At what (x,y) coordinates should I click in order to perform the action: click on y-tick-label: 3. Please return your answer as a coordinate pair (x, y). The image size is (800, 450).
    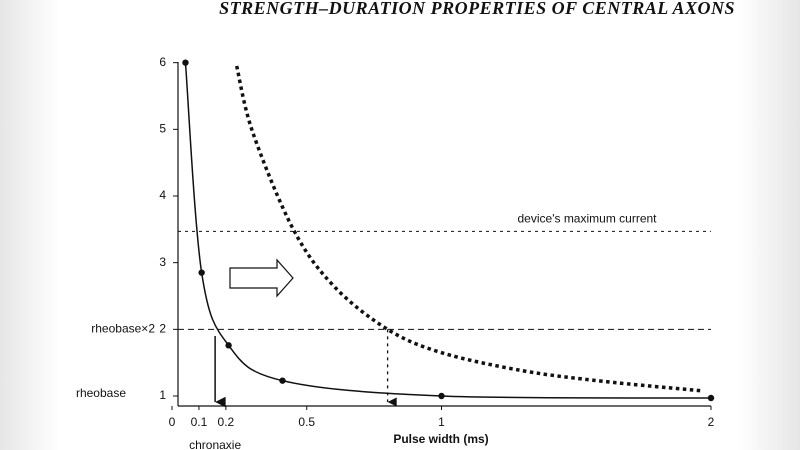
    Looking at the image, I should click on (162, 262).